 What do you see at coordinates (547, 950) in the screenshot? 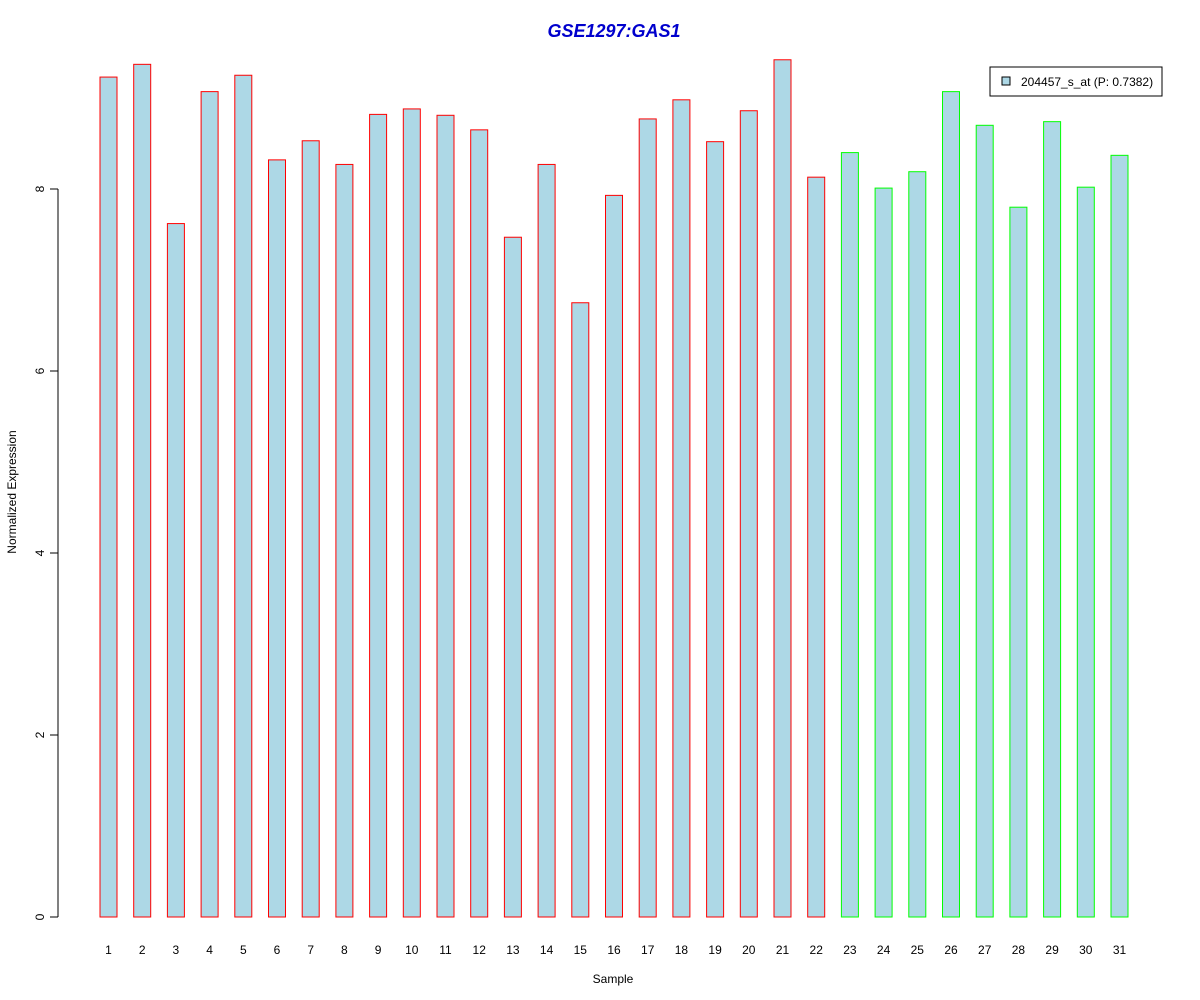
I see `x-tick-label: 14` at bounding box center [547, 950].